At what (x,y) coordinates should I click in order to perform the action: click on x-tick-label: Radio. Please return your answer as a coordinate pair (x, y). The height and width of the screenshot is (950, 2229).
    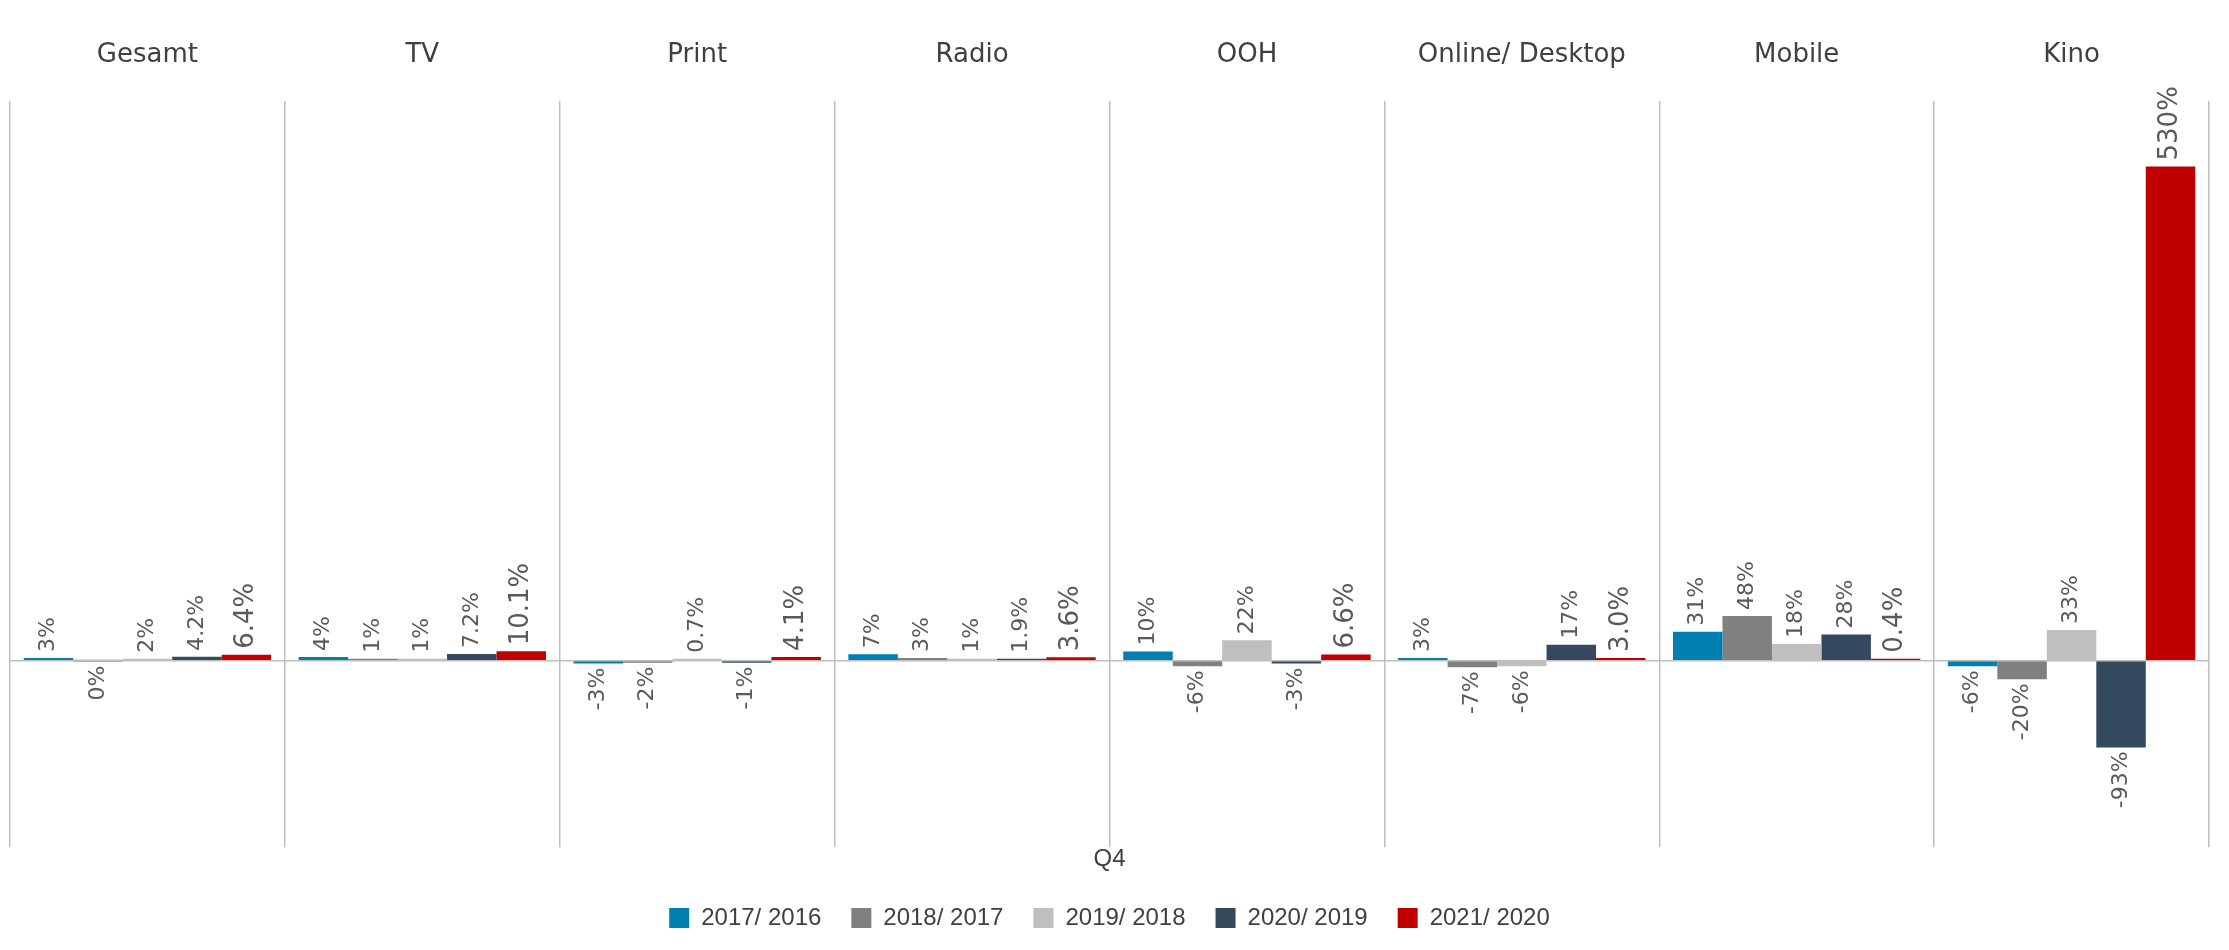
    Looking at the image, I should click on (972, 53).